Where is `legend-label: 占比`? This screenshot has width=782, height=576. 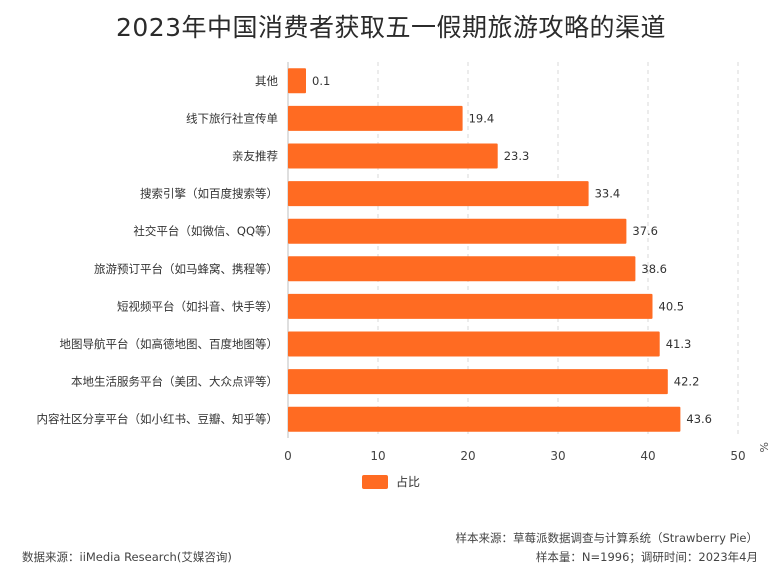
legend-label: 占比 is located at coordinates (408, 482).